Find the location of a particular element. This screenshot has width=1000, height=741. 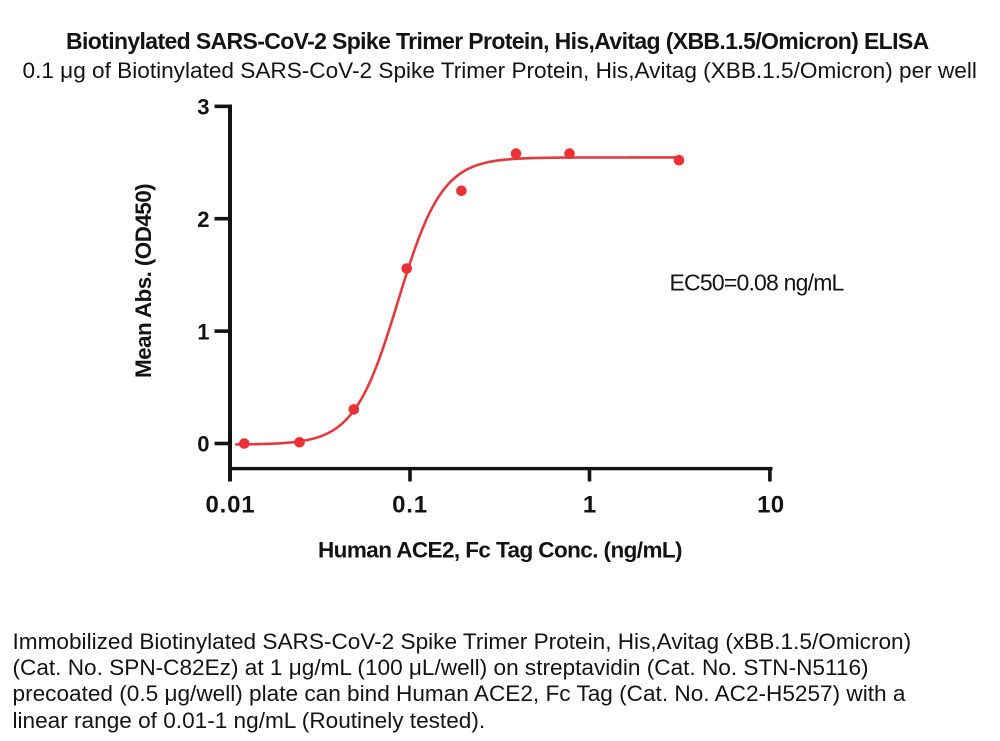

svg-text: EC50=0.08 ng/mL is located at coordinates (757, 283).